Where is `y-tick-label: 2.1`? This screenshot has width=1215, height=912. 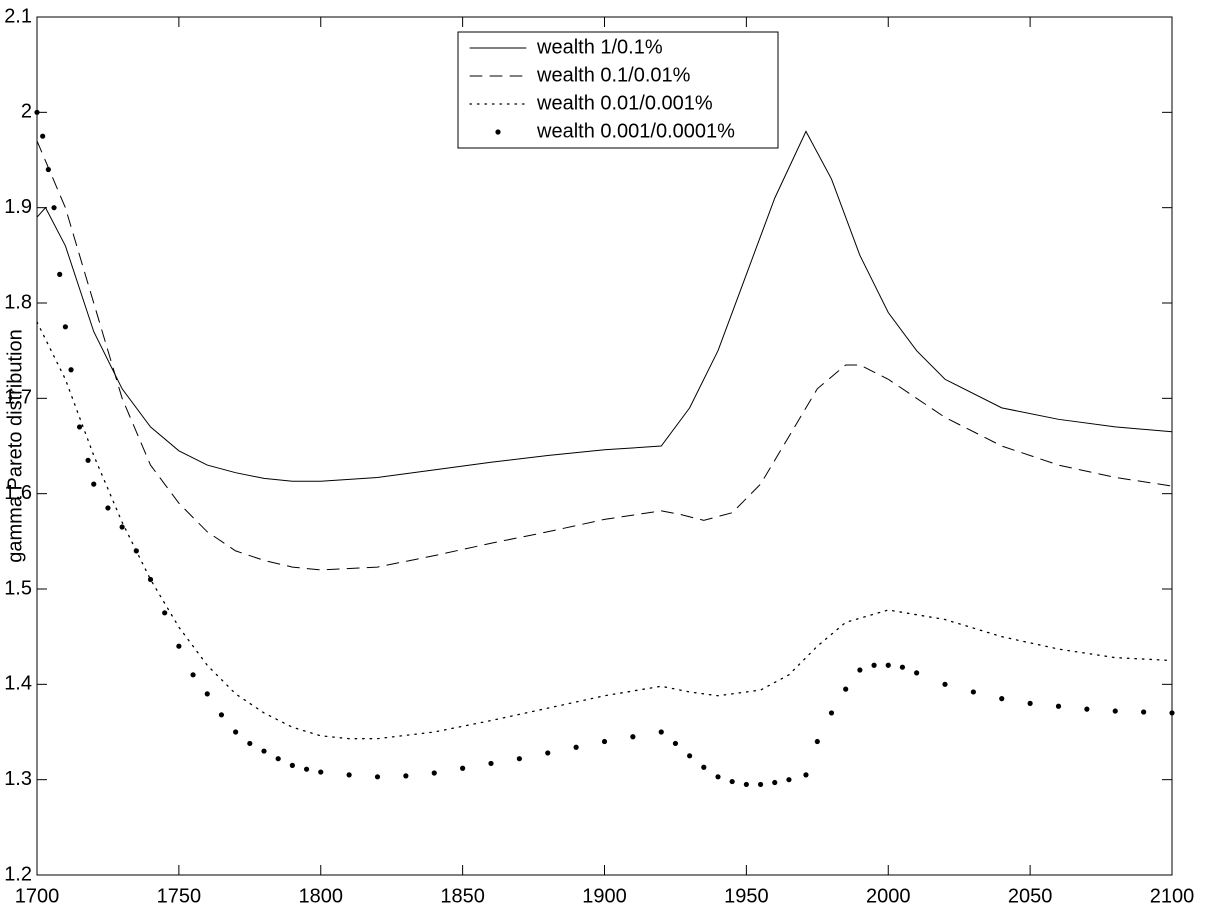
y-tick-label: 2.1 is located at coordinates (18, 16).